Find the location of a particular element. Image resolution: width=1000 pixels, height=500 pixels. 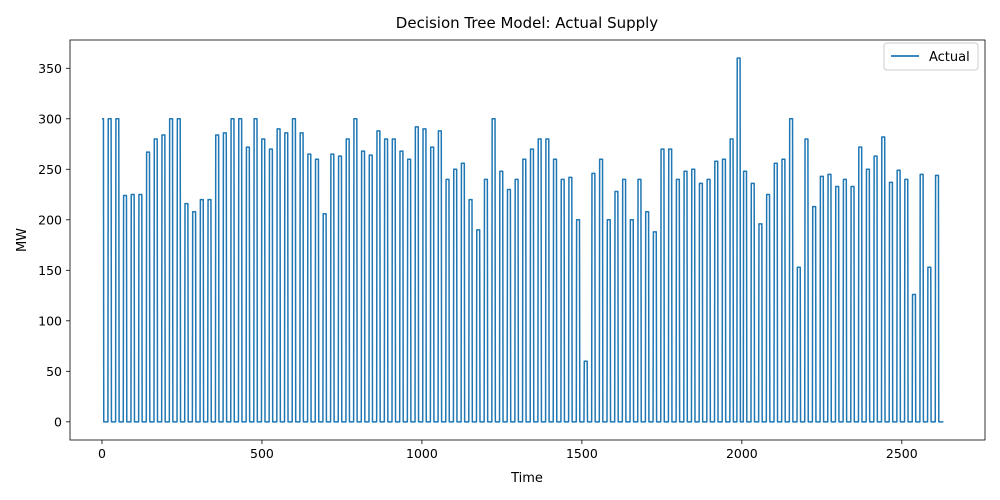

chart-title: Decision Tree Model: Actual Supply is located at coordinates (527, 23).